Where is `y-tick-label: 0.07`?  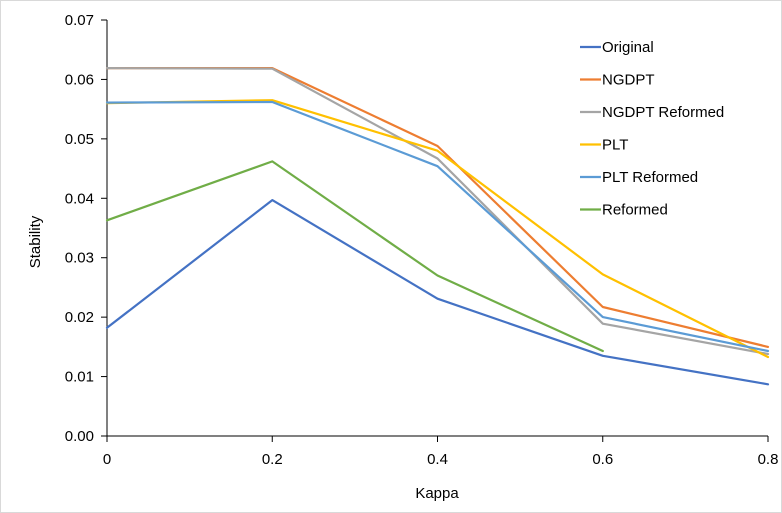
y-tick-label: 0.07 is located at coordinates (79, 20).